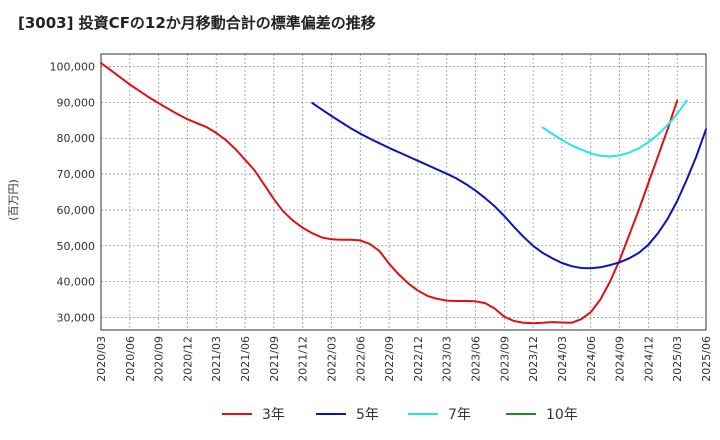 This screenshot has width=720, height=440. What do you see at coordinates (418, 359) in the screenshot?
I see `x-tick-label: 2022/12` at bounding box center [418, 359].